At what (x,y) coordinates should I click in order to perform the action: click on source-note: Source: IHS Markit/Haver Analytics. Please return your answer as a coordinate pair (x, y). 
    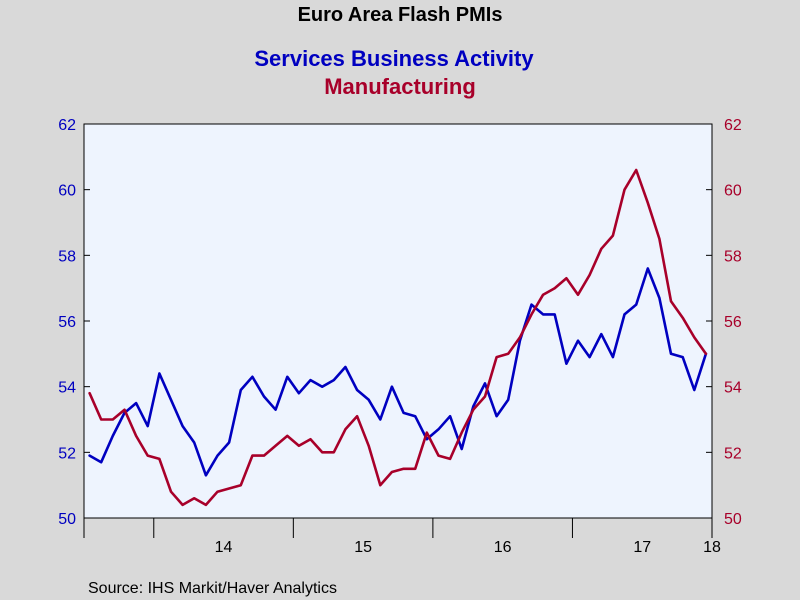
    Looking at the image, I should click on (212, 588).